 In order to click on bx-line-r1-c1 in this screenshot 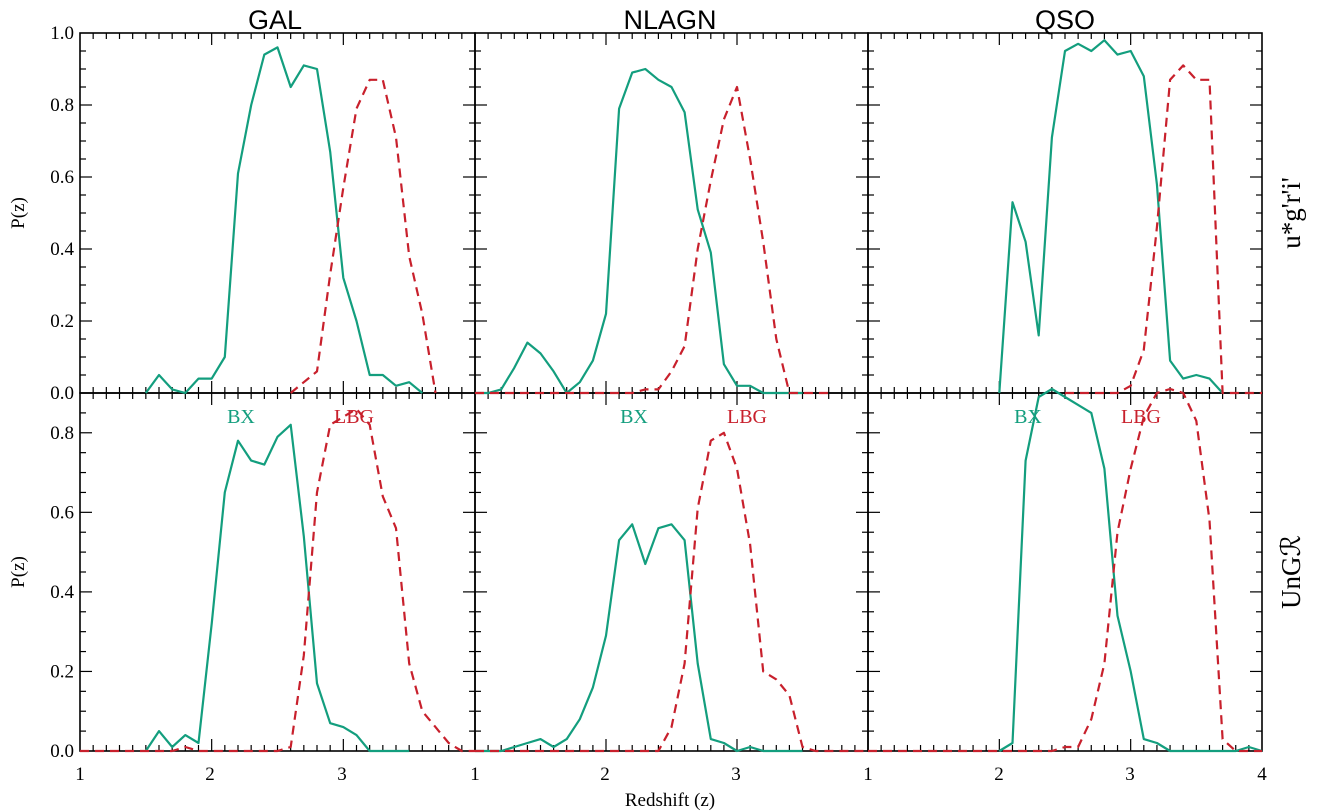, I will do `click(639, 638)`.